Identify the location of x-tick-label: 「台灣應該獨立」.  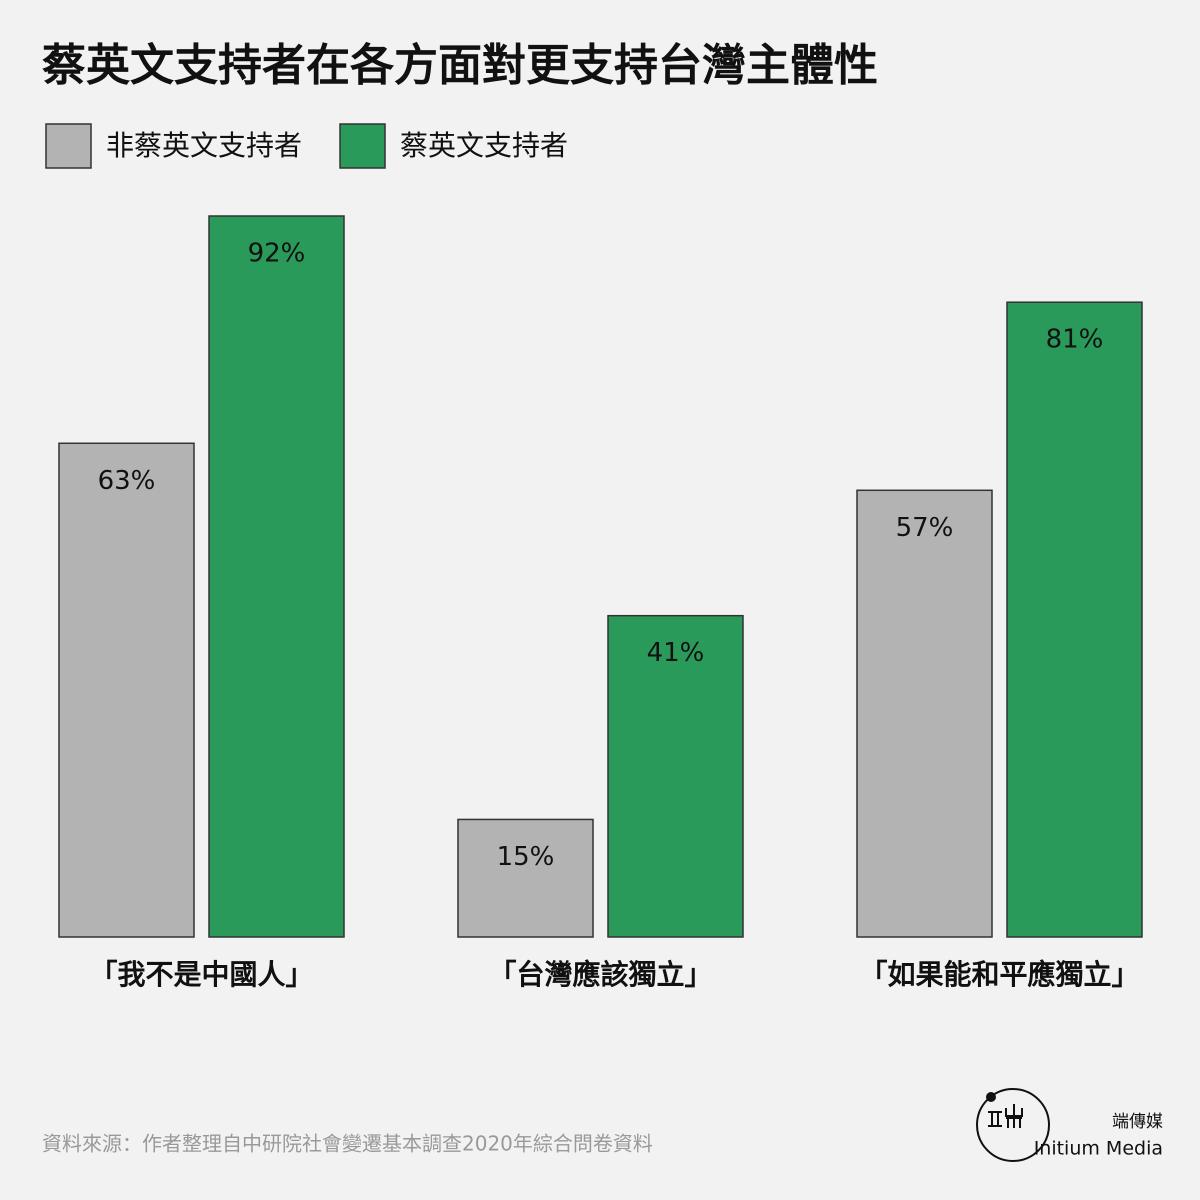
(600, 974).